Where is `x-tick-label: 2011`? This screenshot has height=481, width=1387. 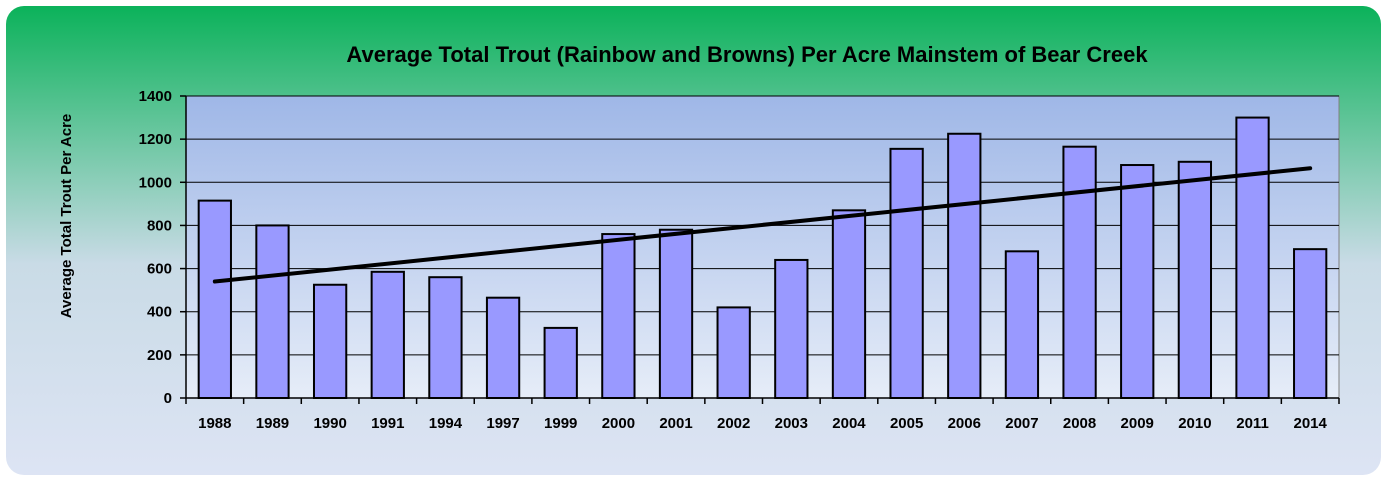 x-tick-label: 2011 is located at coordinates (1252, 423).